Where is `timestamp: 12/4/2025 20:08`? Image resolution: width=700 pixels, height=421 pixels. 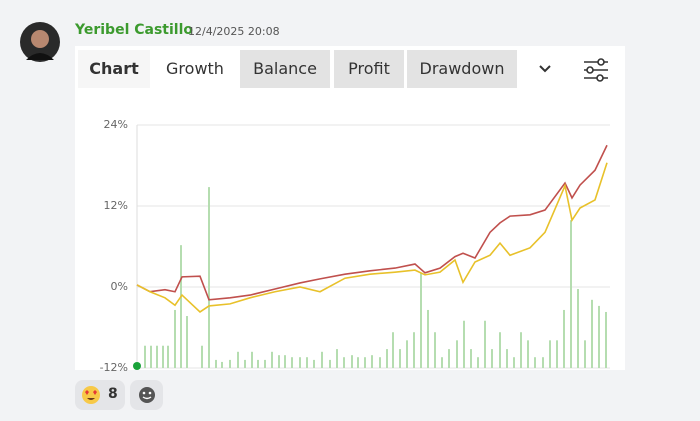
timestamp: 12/4/2025 20:08 is located at coordinates (234, 31).